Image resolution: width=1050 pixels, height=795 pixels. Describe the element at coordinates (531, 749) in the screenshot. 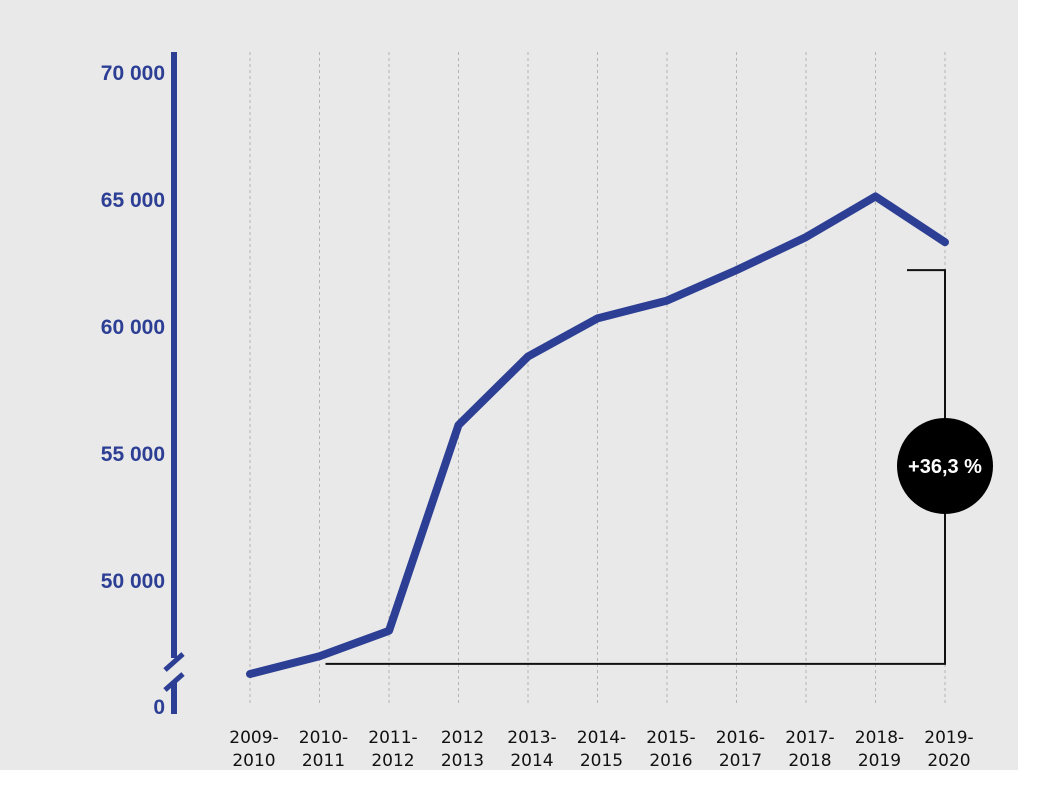

I see `x-tick-label-4: 2013- 2014` at that location.